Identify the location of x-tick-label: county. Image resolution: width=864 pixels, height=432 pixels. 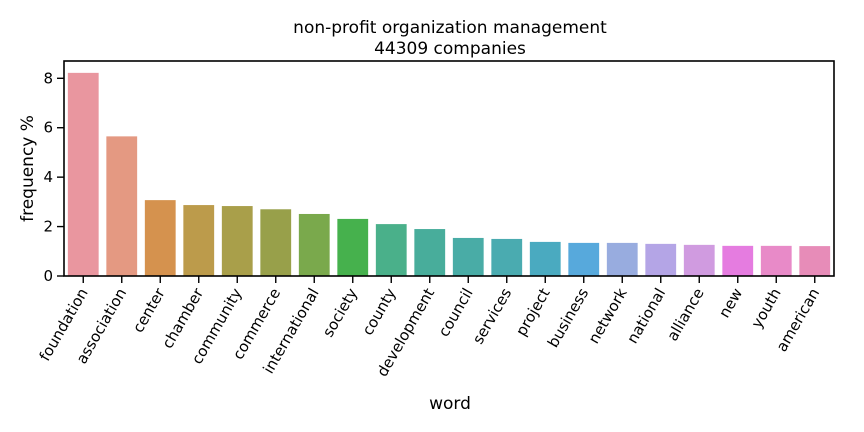
(379, 311).